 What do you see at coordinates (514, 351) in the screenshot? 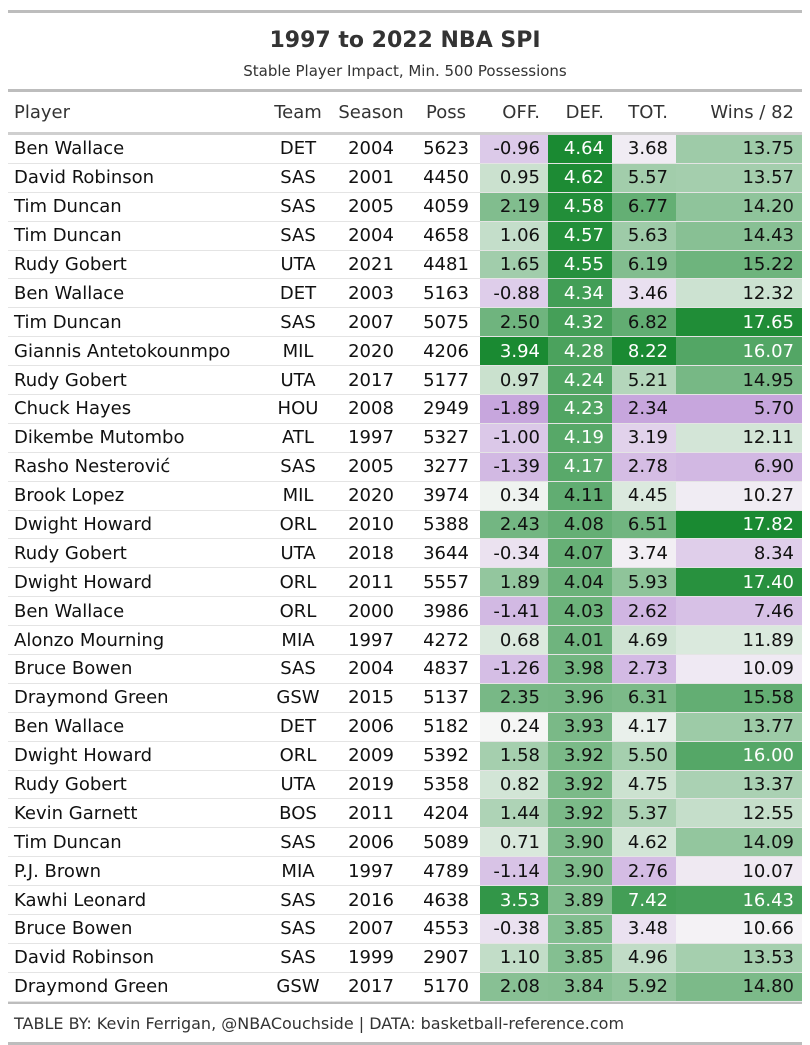
I see `cell-off: 3.94` at bounding box center [514, 351].